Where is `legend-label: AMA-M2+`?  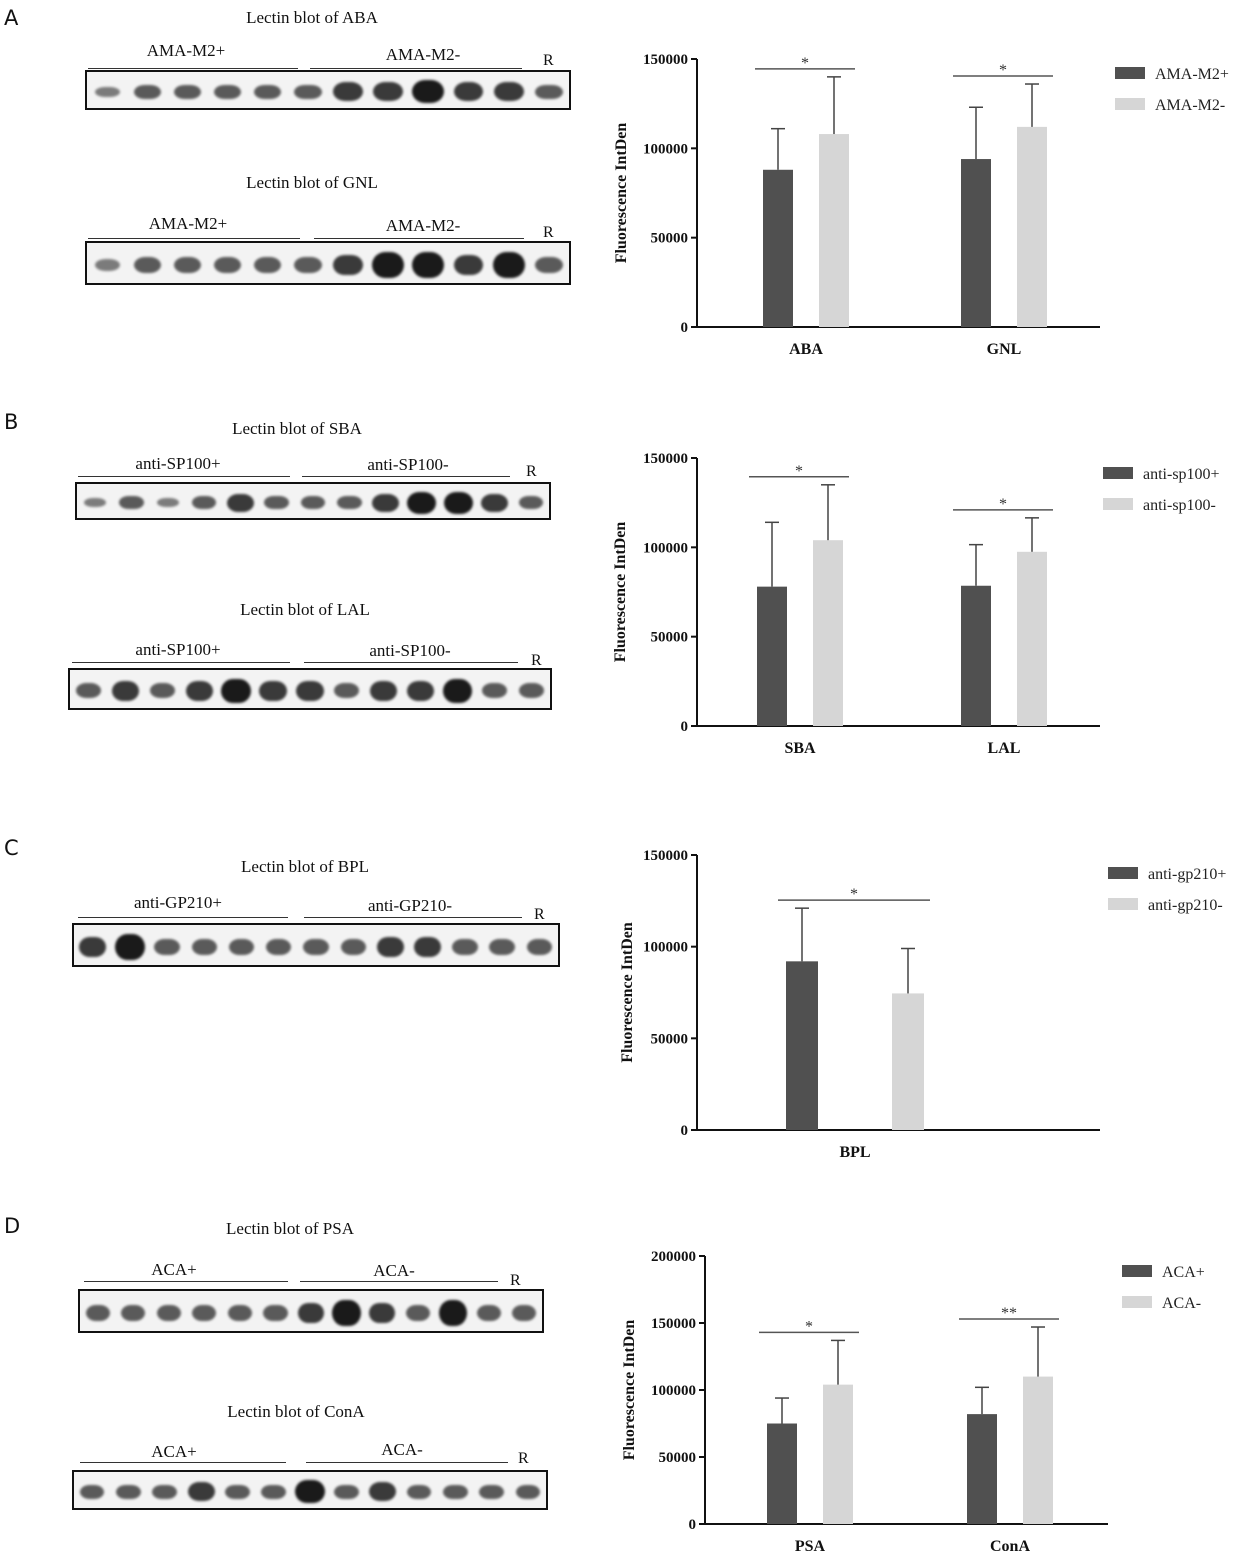 legend-label: AMA-M2+ is located at coordinates (1192, 74).